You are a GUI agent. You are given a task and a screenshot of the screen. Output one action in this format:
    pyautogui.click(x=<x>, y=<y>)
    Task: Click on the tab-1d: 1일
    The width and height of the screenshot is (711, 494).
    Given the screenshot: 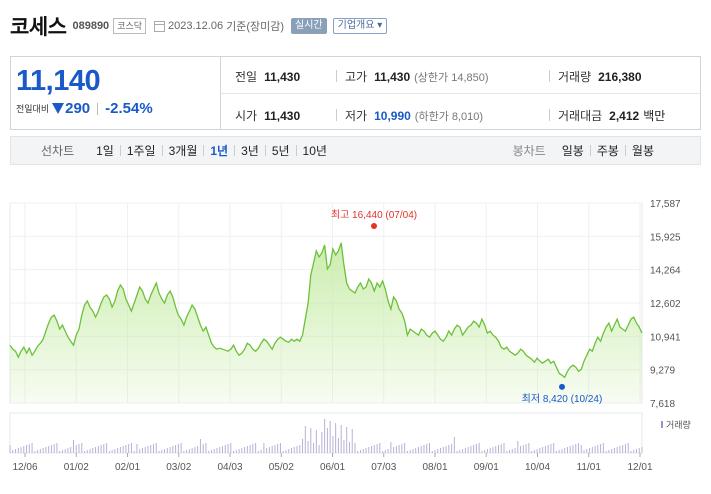 What is the action you would take?
    pyautogui.click(x=105, y=151)
    